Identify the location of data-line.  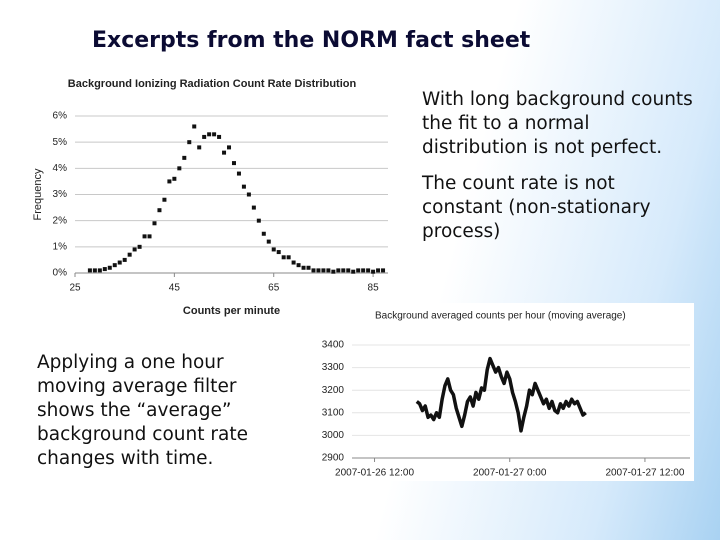
(501, 394).